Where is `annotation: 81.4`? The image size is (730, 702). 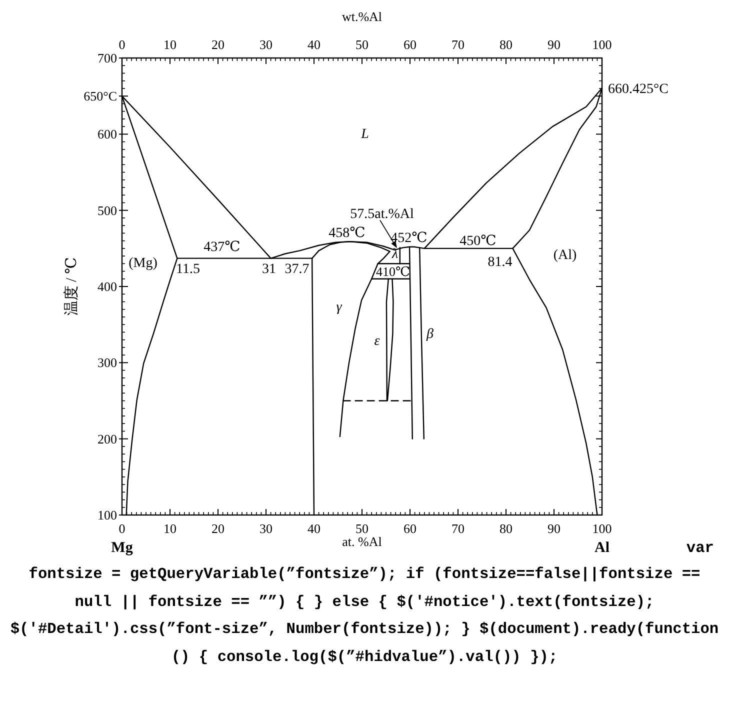 annotation: 81.4 is located at coordinates (500, 262).